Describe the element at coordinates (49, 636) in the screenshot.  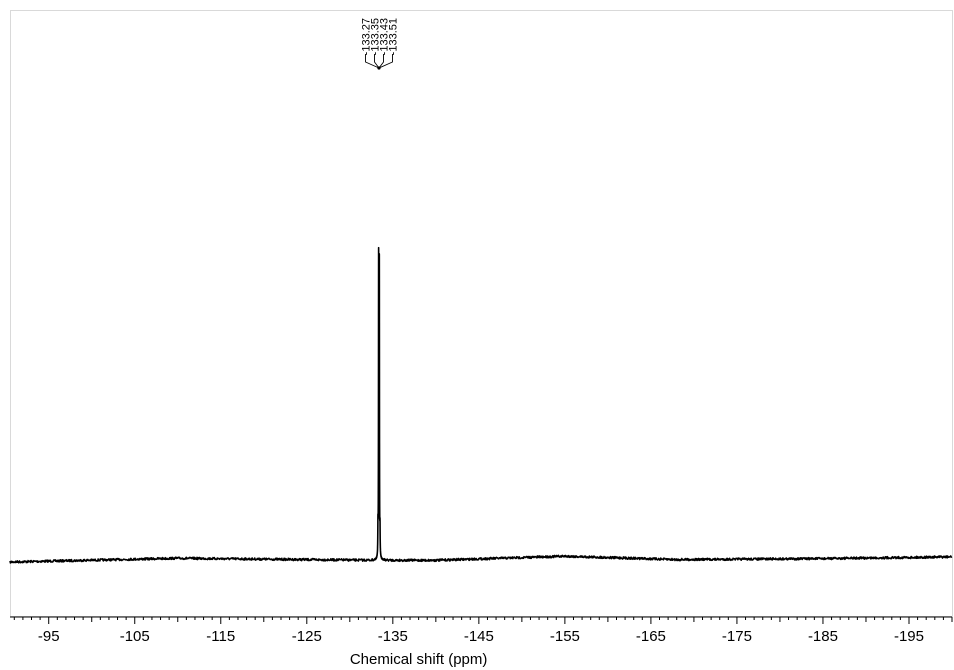
I see `x-tick-label: -95` at that location.